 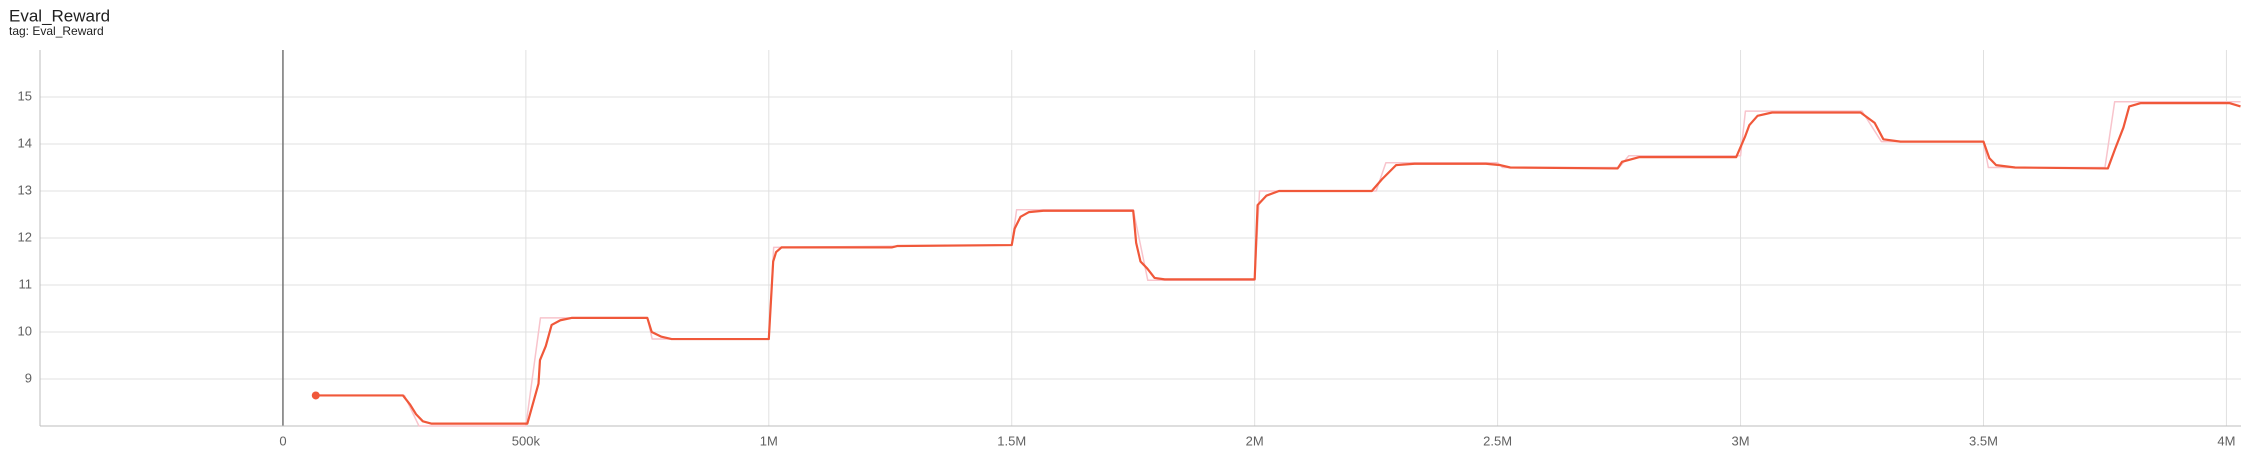 What do you see at coordinates (1011, 440) in the screenshot?
I see `x-tick-label: 1.5M` at bounding box center [1011, 440].